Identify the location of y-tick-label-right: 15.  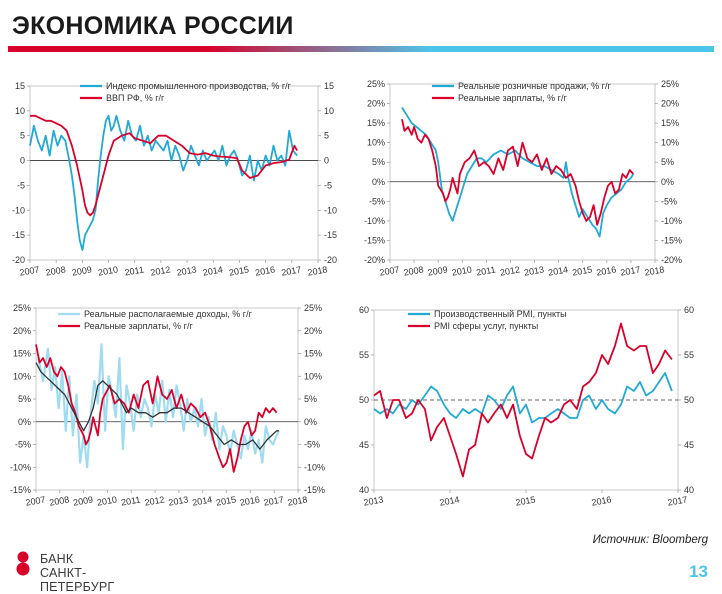
(329, 86).